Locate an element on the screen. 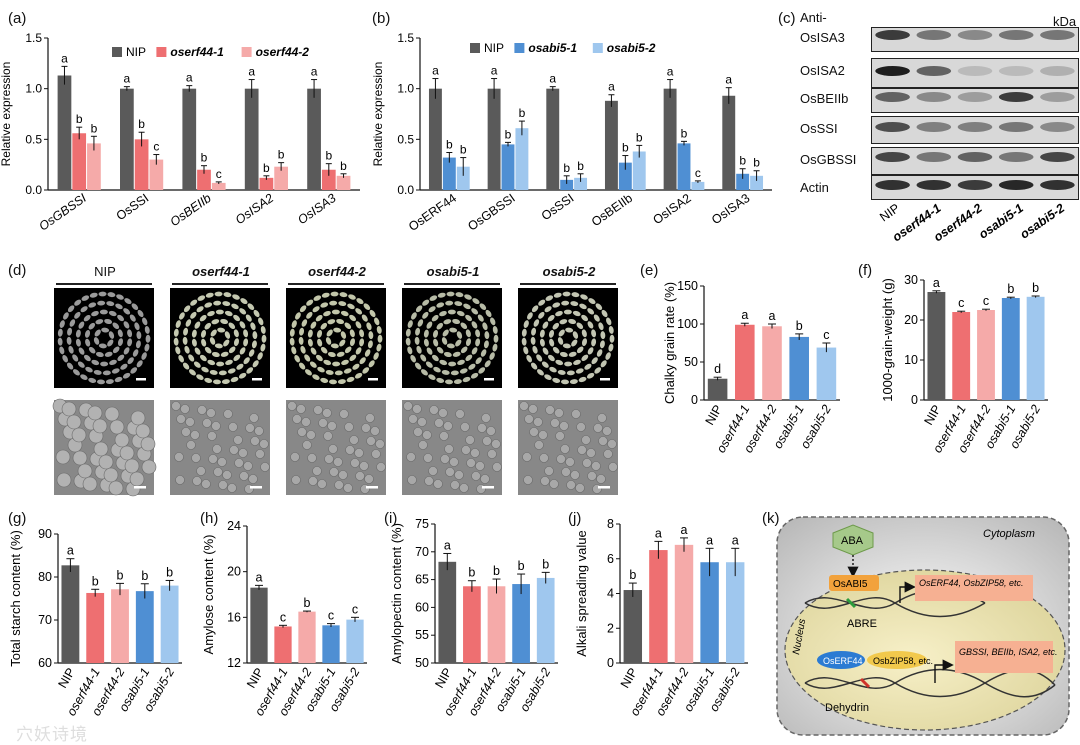 The height and width of the screenshot is (745, 1080). y-tick-label: 8 is located at coordinates (610, 524).